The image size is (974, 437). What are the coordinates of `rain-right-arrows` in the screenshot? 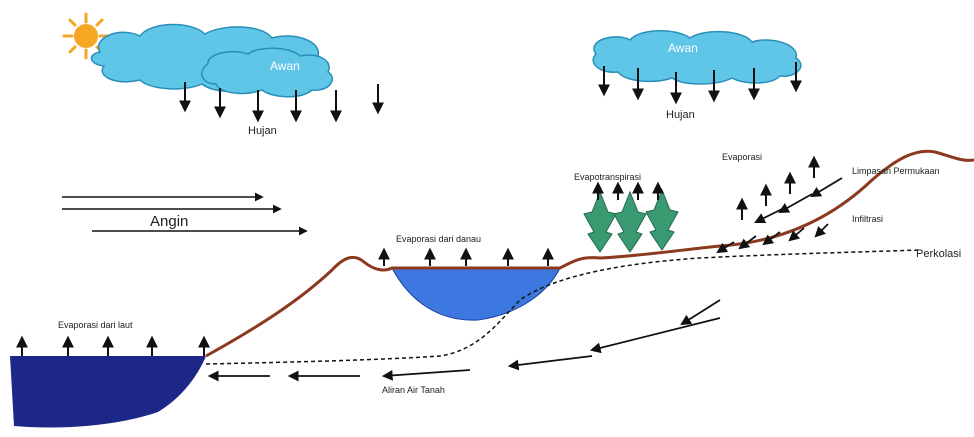 It's located at (700, 83).